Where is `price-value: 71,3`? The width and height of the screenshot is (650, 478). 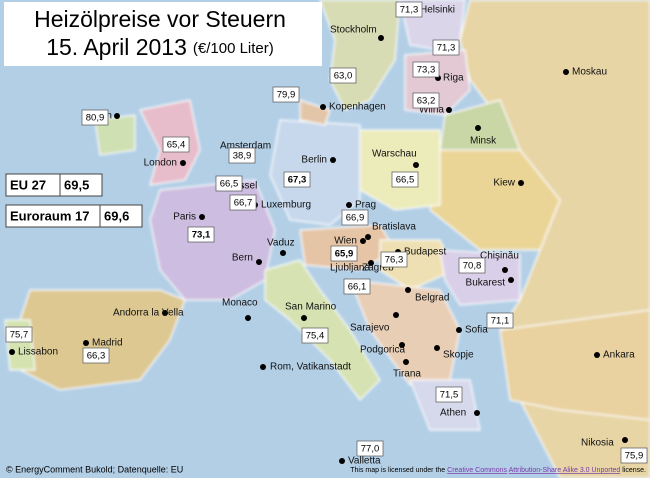
price-value: 71,3 is located at coordinates (446, 48).